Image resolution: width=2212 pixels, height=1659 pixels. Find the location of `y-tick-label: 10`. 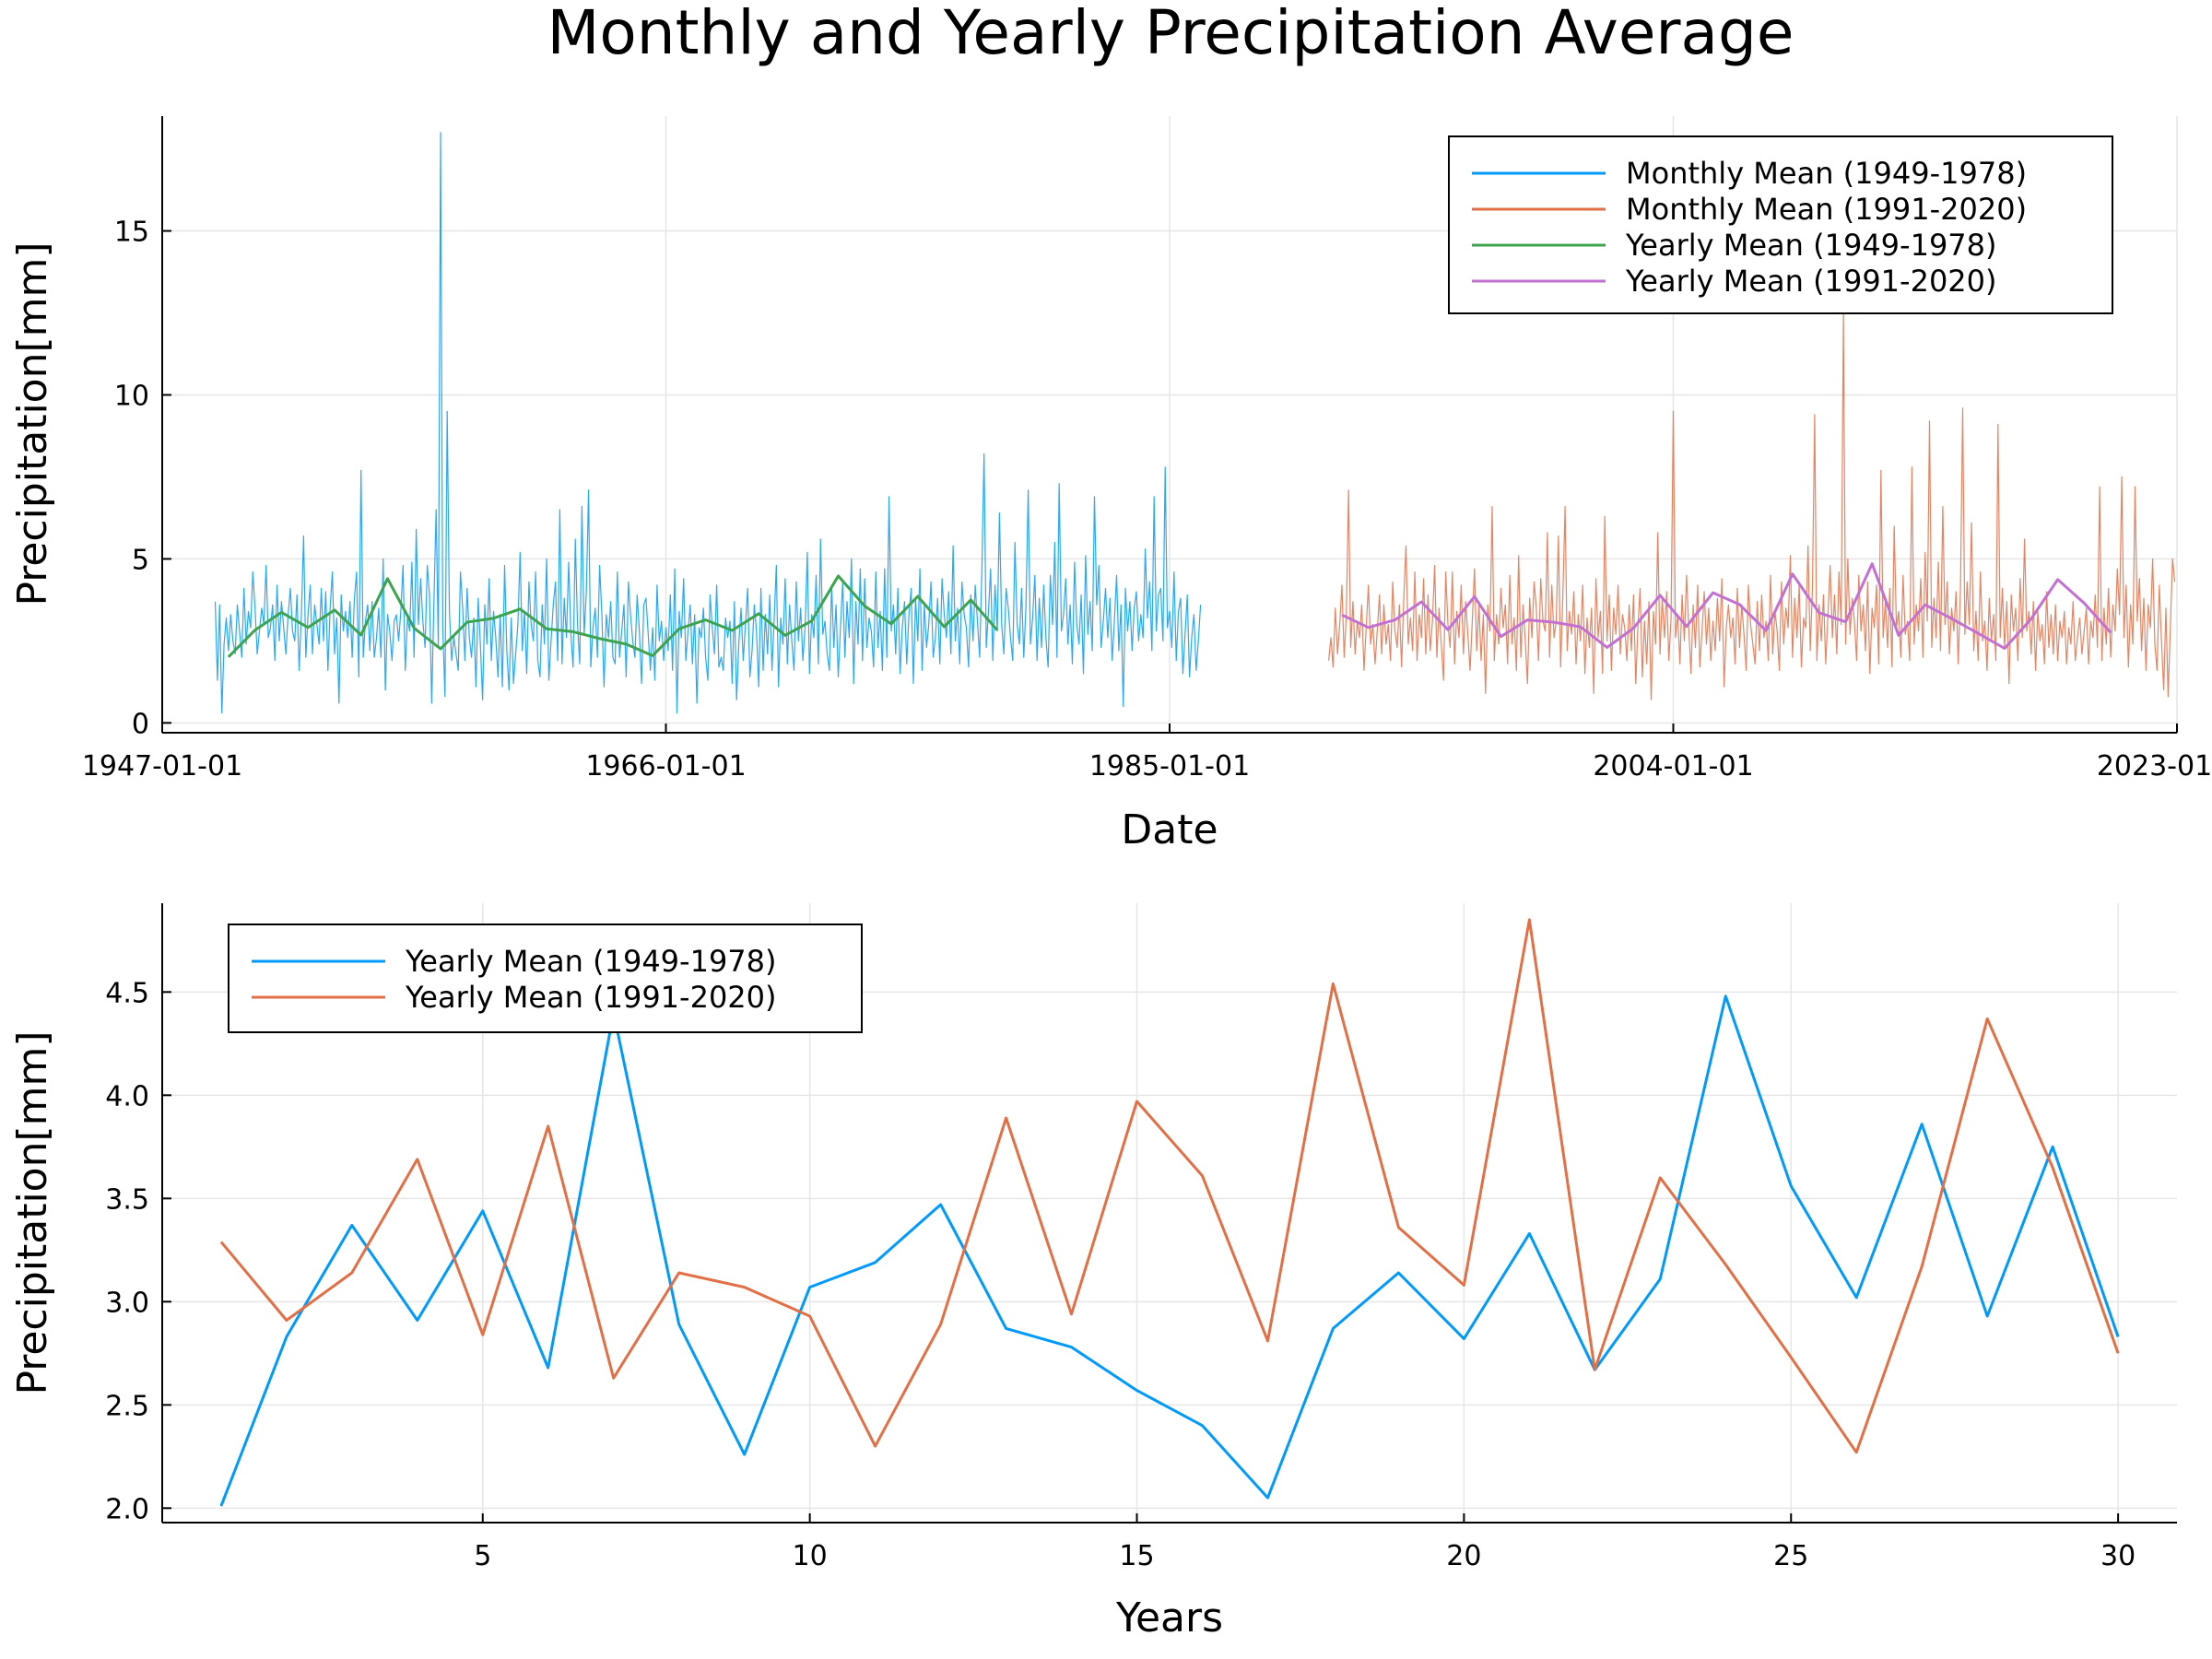

y-tick-label: 10 is located at coordinates (131, 396).